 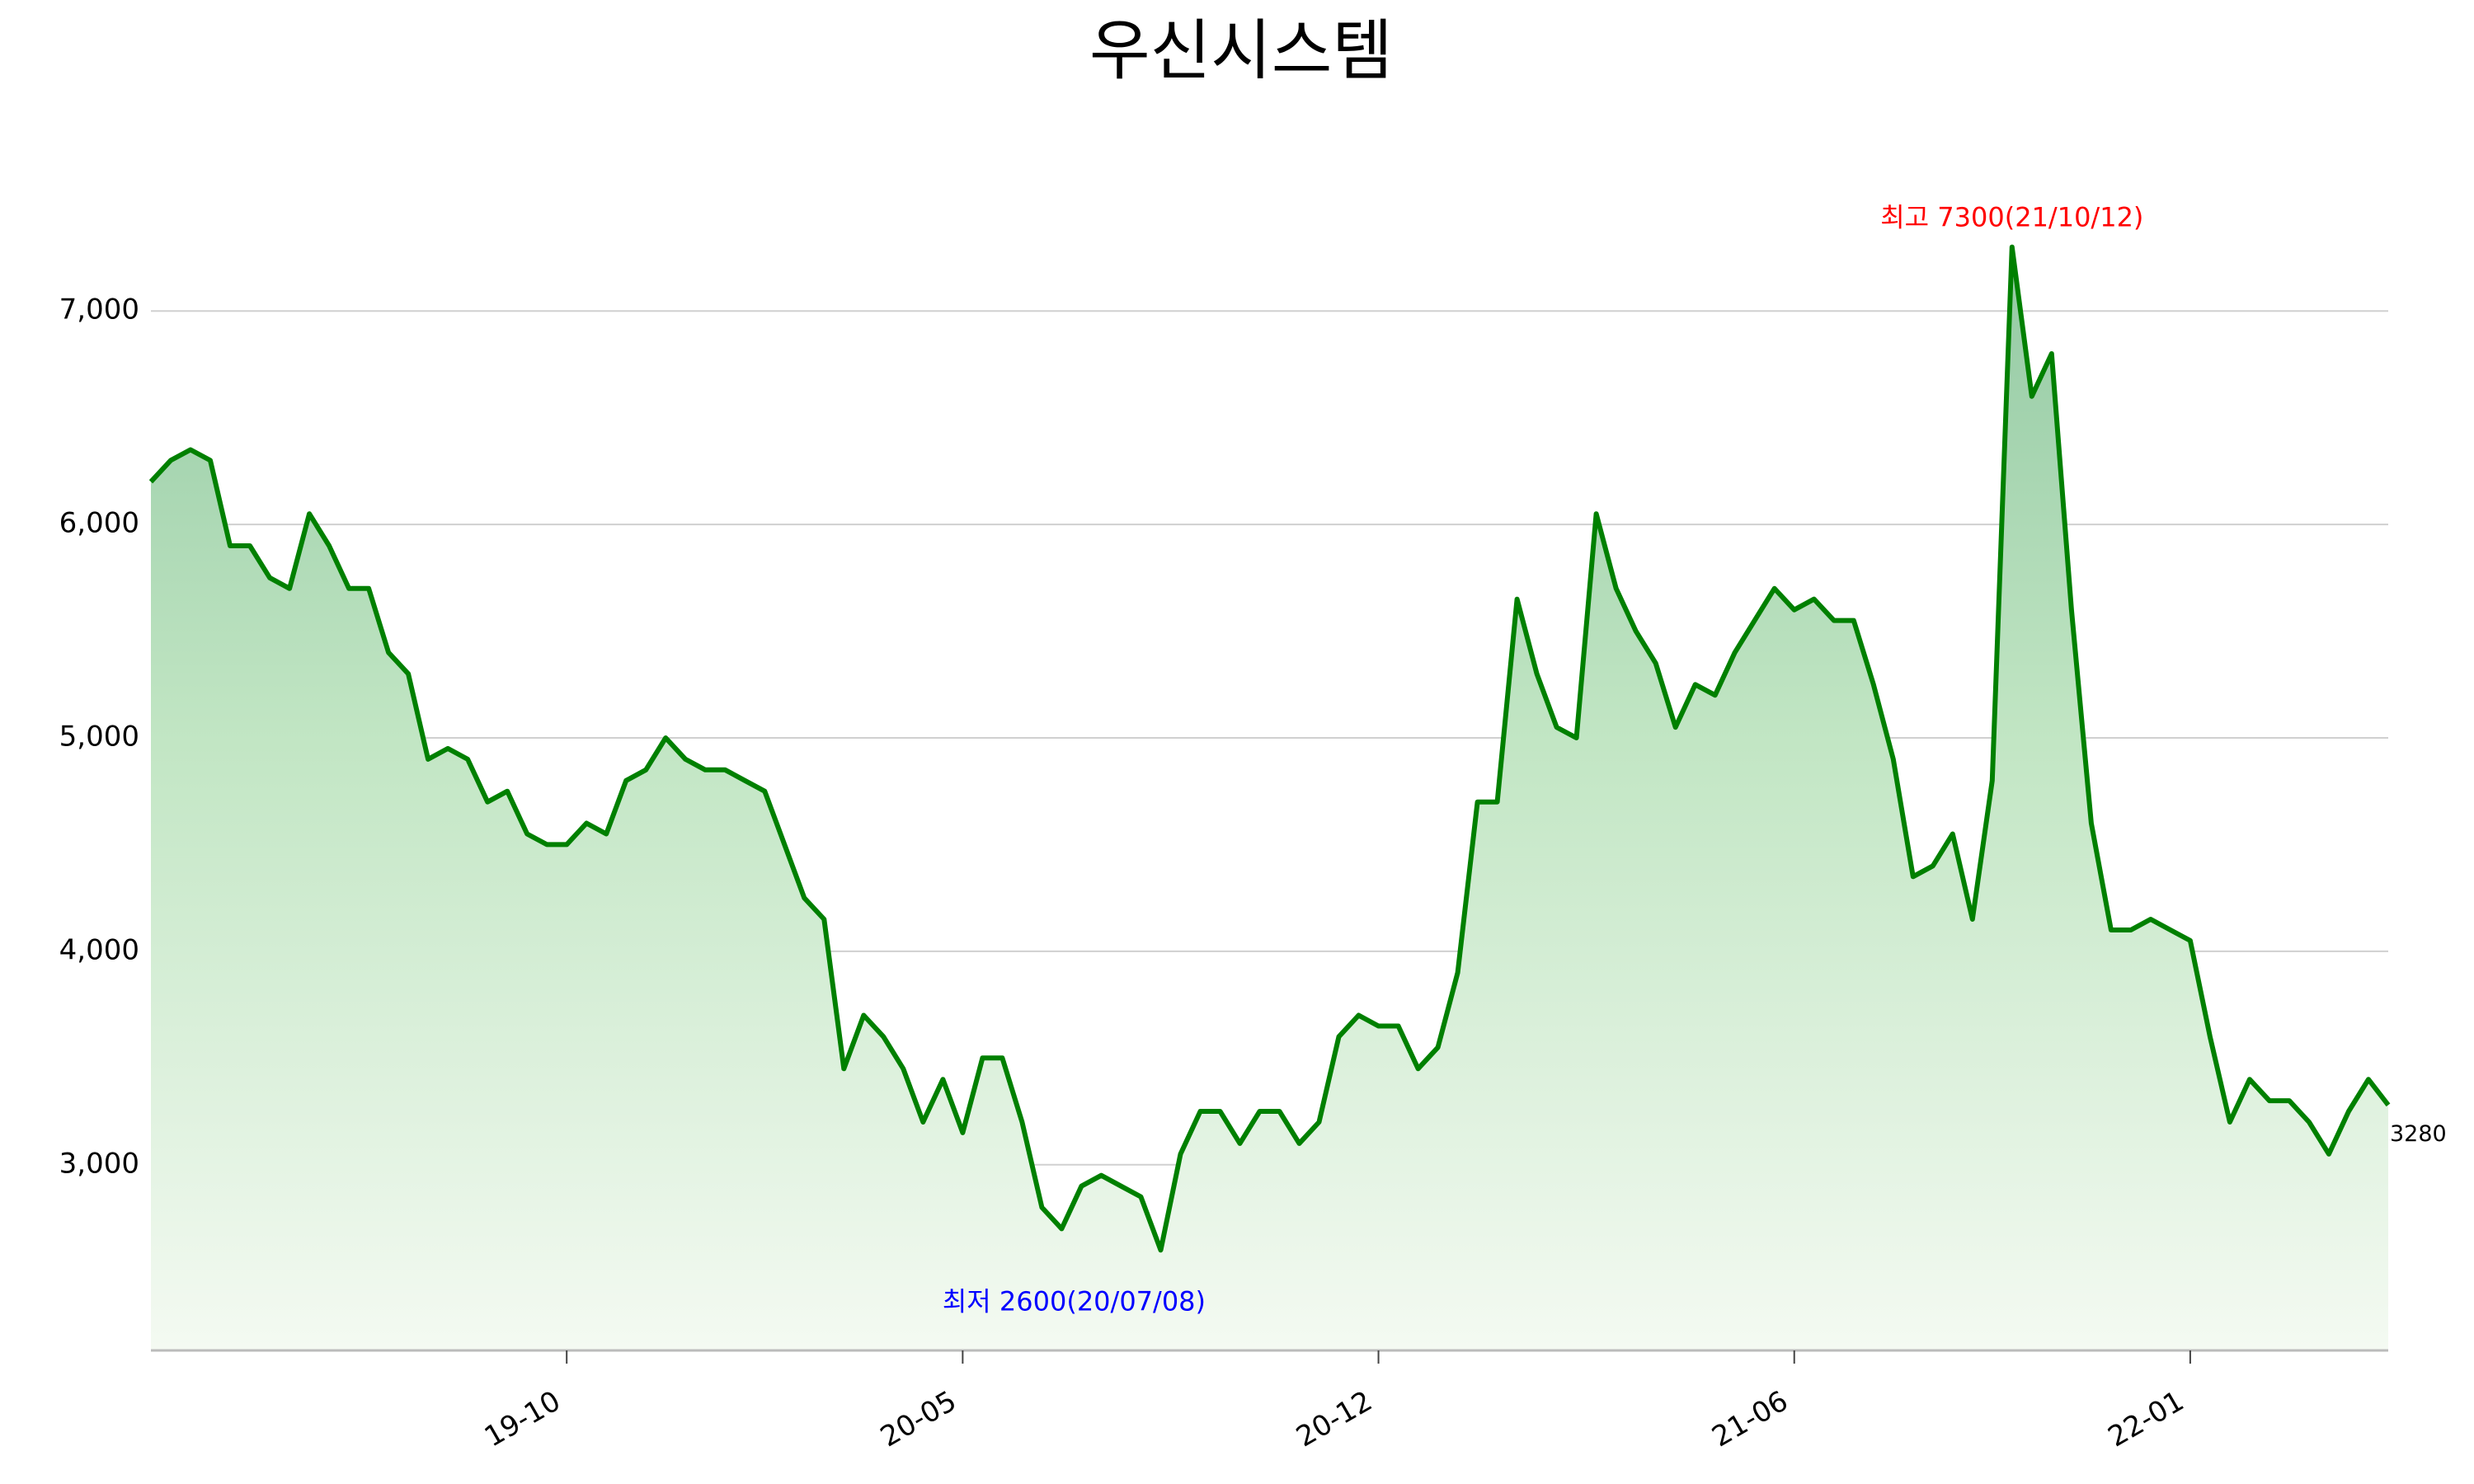 I want to click on x-tick-label: 19-10, so click(x=523, y=1418).